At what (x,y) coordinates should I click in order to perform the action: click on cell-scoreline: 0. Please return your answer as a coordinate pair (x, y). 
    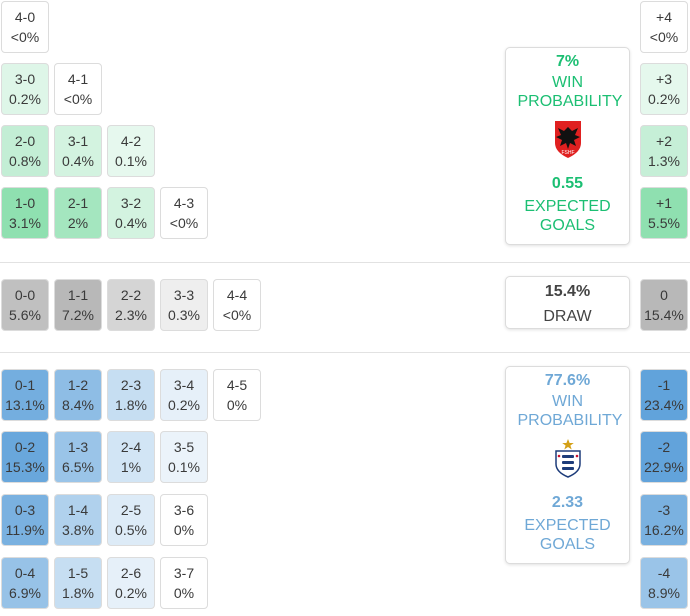
    Looking at the image, I should click on (664, 295).